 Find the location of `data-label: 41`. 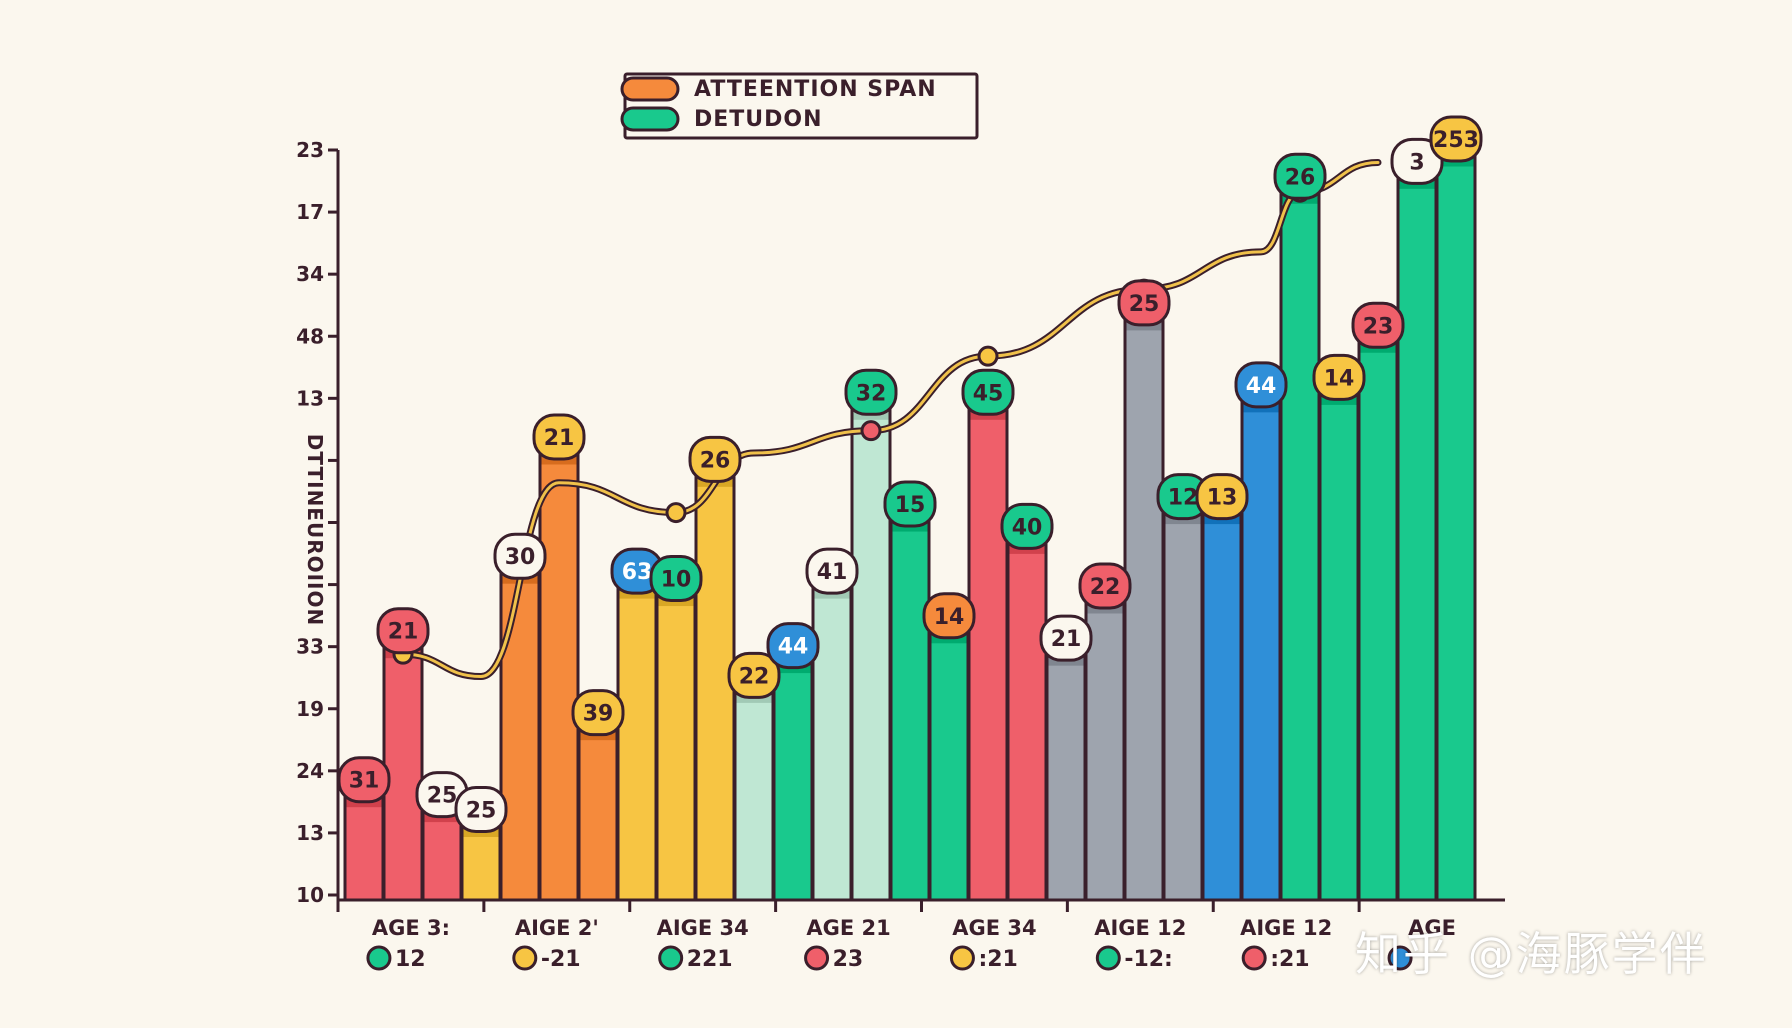

data-label: 41 is located at coordinates (832, 572).